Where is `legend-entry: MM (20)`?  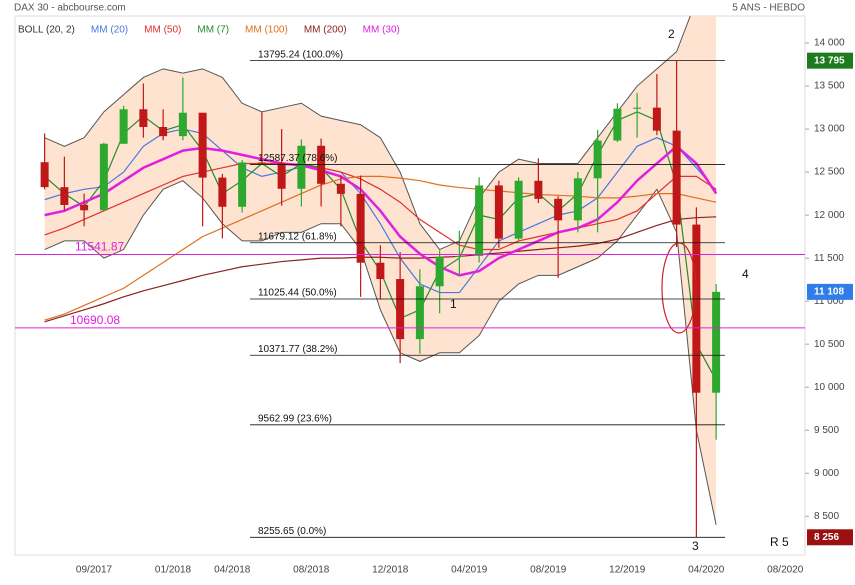 legend-entry: MM (20) is located at coordinates (109, 30).